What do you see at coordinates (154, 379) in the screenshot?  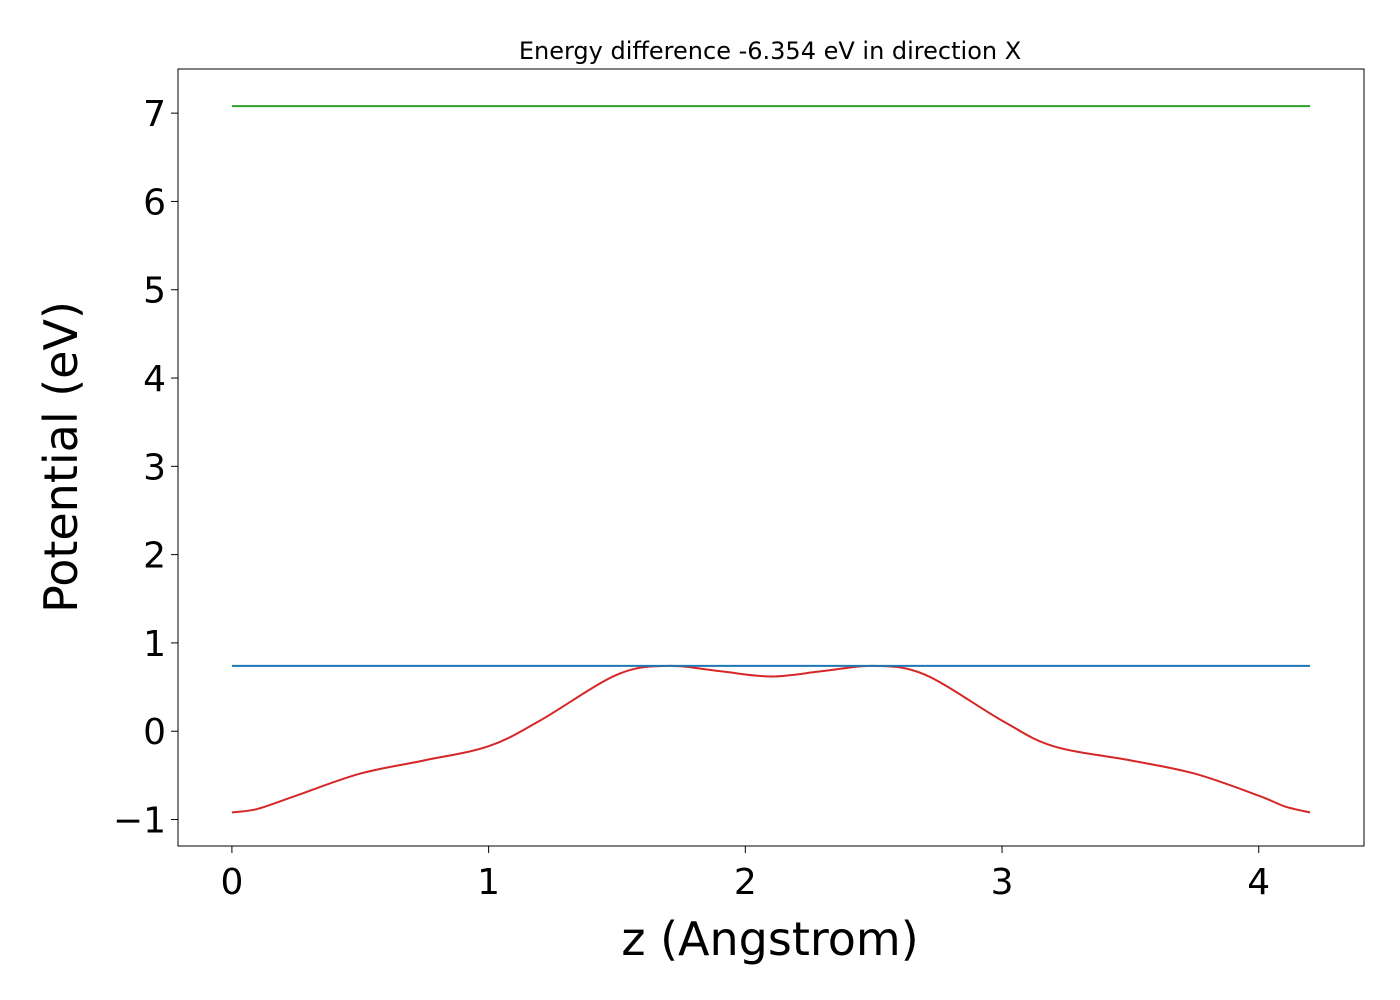 I see `y-tick-label: 4` at bounding box center [154, 379].